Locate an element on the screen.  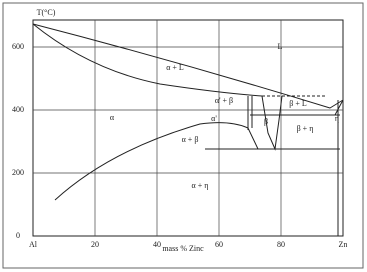
y-tick-label: 200 is located at coordinates (18, 172).